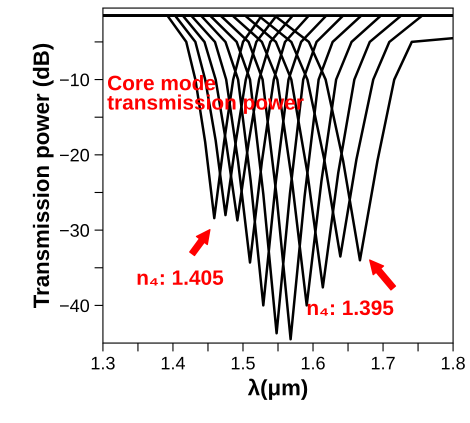 Image resolution: width=470 pixels, height=423 pixels. What do you see at coordinates (243, 363) in the screenshot?
I see `x-tick-label: 1.5` at bounding box center [243, 363].